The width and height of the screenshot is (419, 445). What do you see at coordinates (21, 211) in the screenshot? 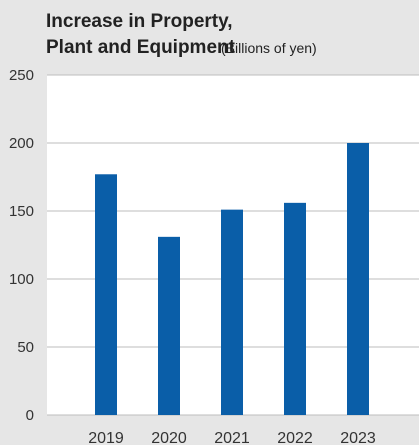
I see `y-tick-label: 150` at bounding box center [21, 211].